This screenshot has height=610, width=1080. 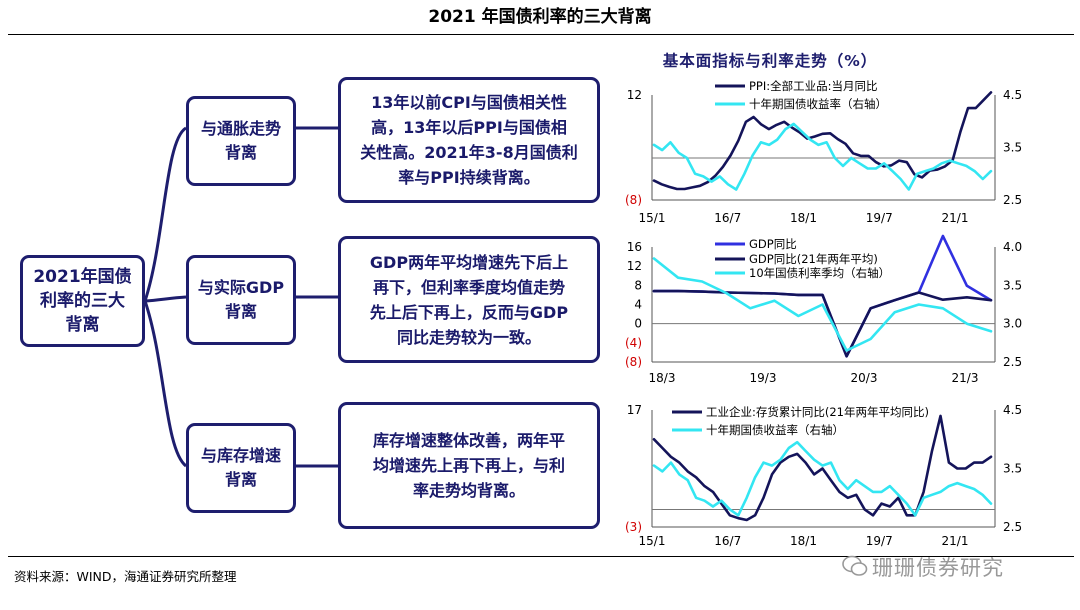 What do you see at coordinates (82, 277) in the screenshot?
I see `root-line: 2021年国债` at bounding box center [82, 277].